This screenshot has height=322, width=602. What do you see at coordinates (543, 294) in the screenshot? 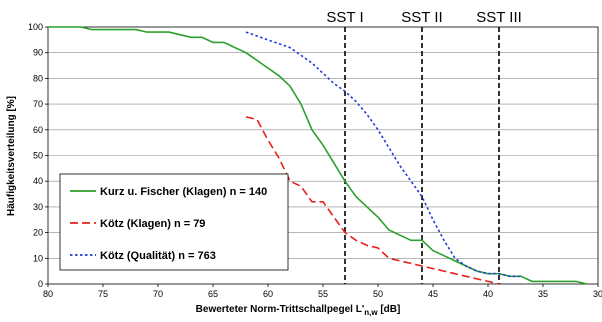
I see `x-tick-label: 35` at bounding box center [543, 294].